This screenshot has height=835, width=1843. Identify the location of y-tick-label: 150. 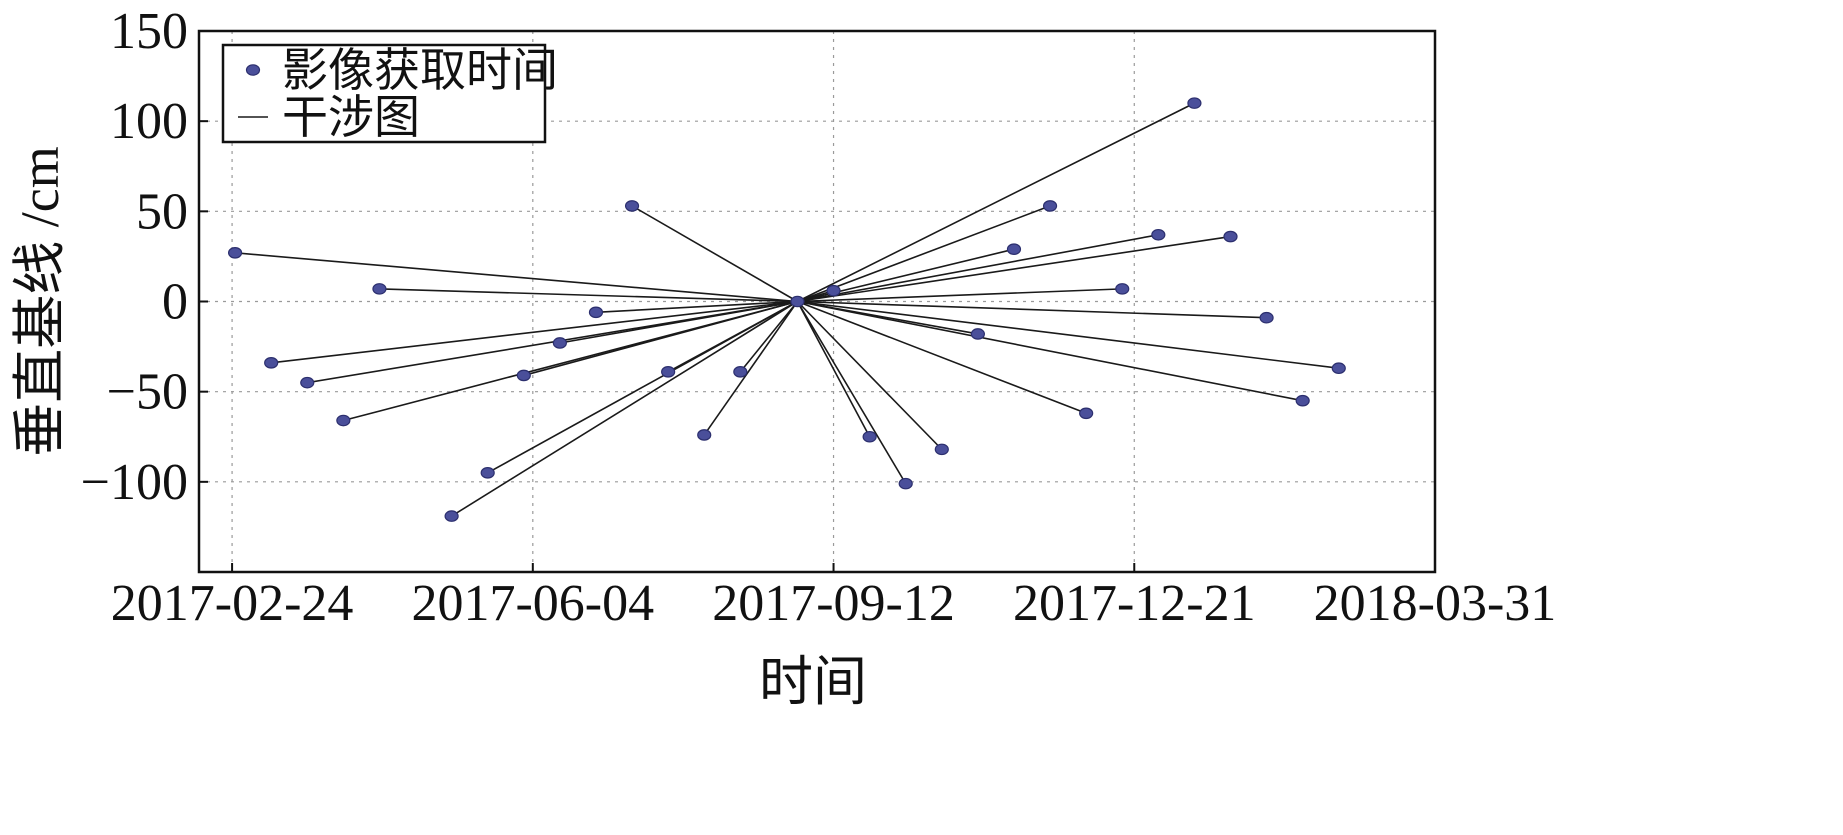
(149, 31).